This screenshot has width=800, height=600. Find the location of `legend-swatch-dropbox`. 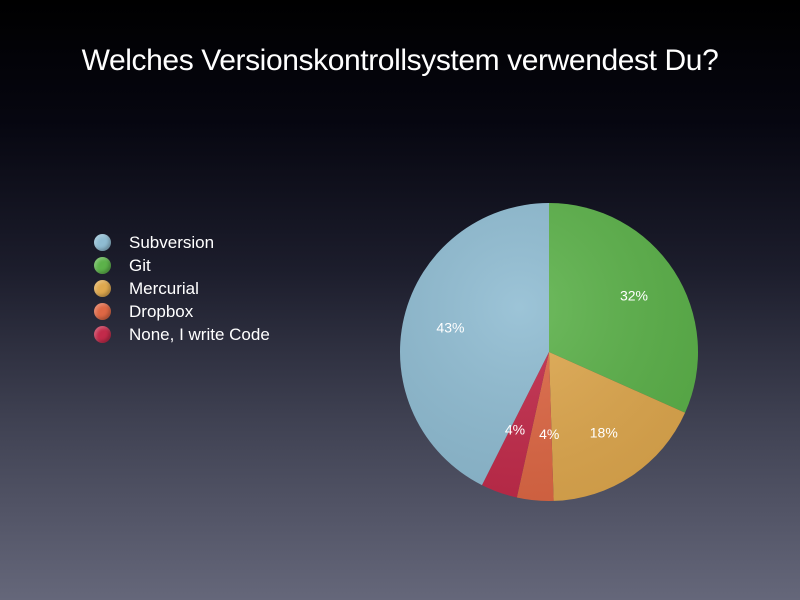

legend-swatch-dropbox is located at coordinates (102, 311).